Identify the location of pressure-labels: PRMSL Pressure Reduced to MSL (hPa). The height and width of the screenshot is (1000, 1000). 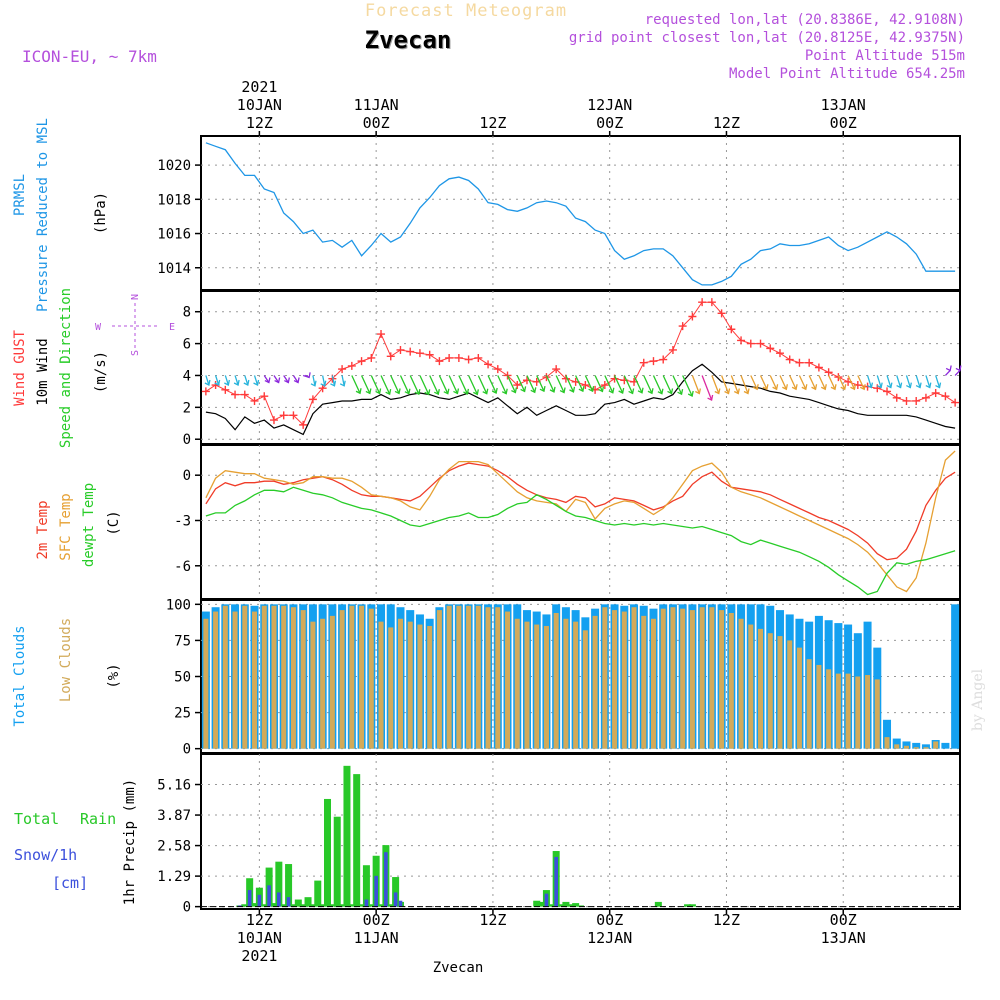
(60, 215).